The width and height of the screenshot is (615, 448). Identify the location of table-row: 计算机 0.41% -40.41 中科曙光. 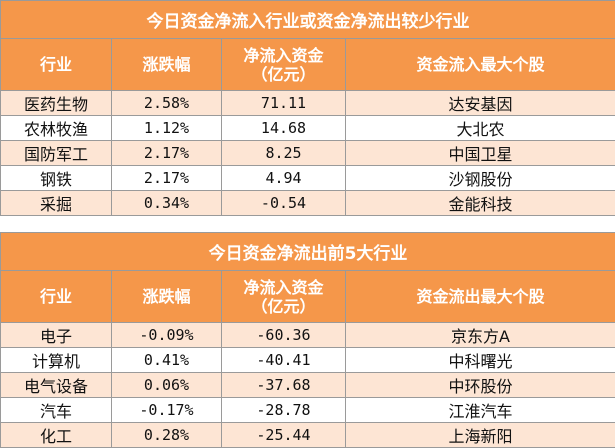
(308, 360).